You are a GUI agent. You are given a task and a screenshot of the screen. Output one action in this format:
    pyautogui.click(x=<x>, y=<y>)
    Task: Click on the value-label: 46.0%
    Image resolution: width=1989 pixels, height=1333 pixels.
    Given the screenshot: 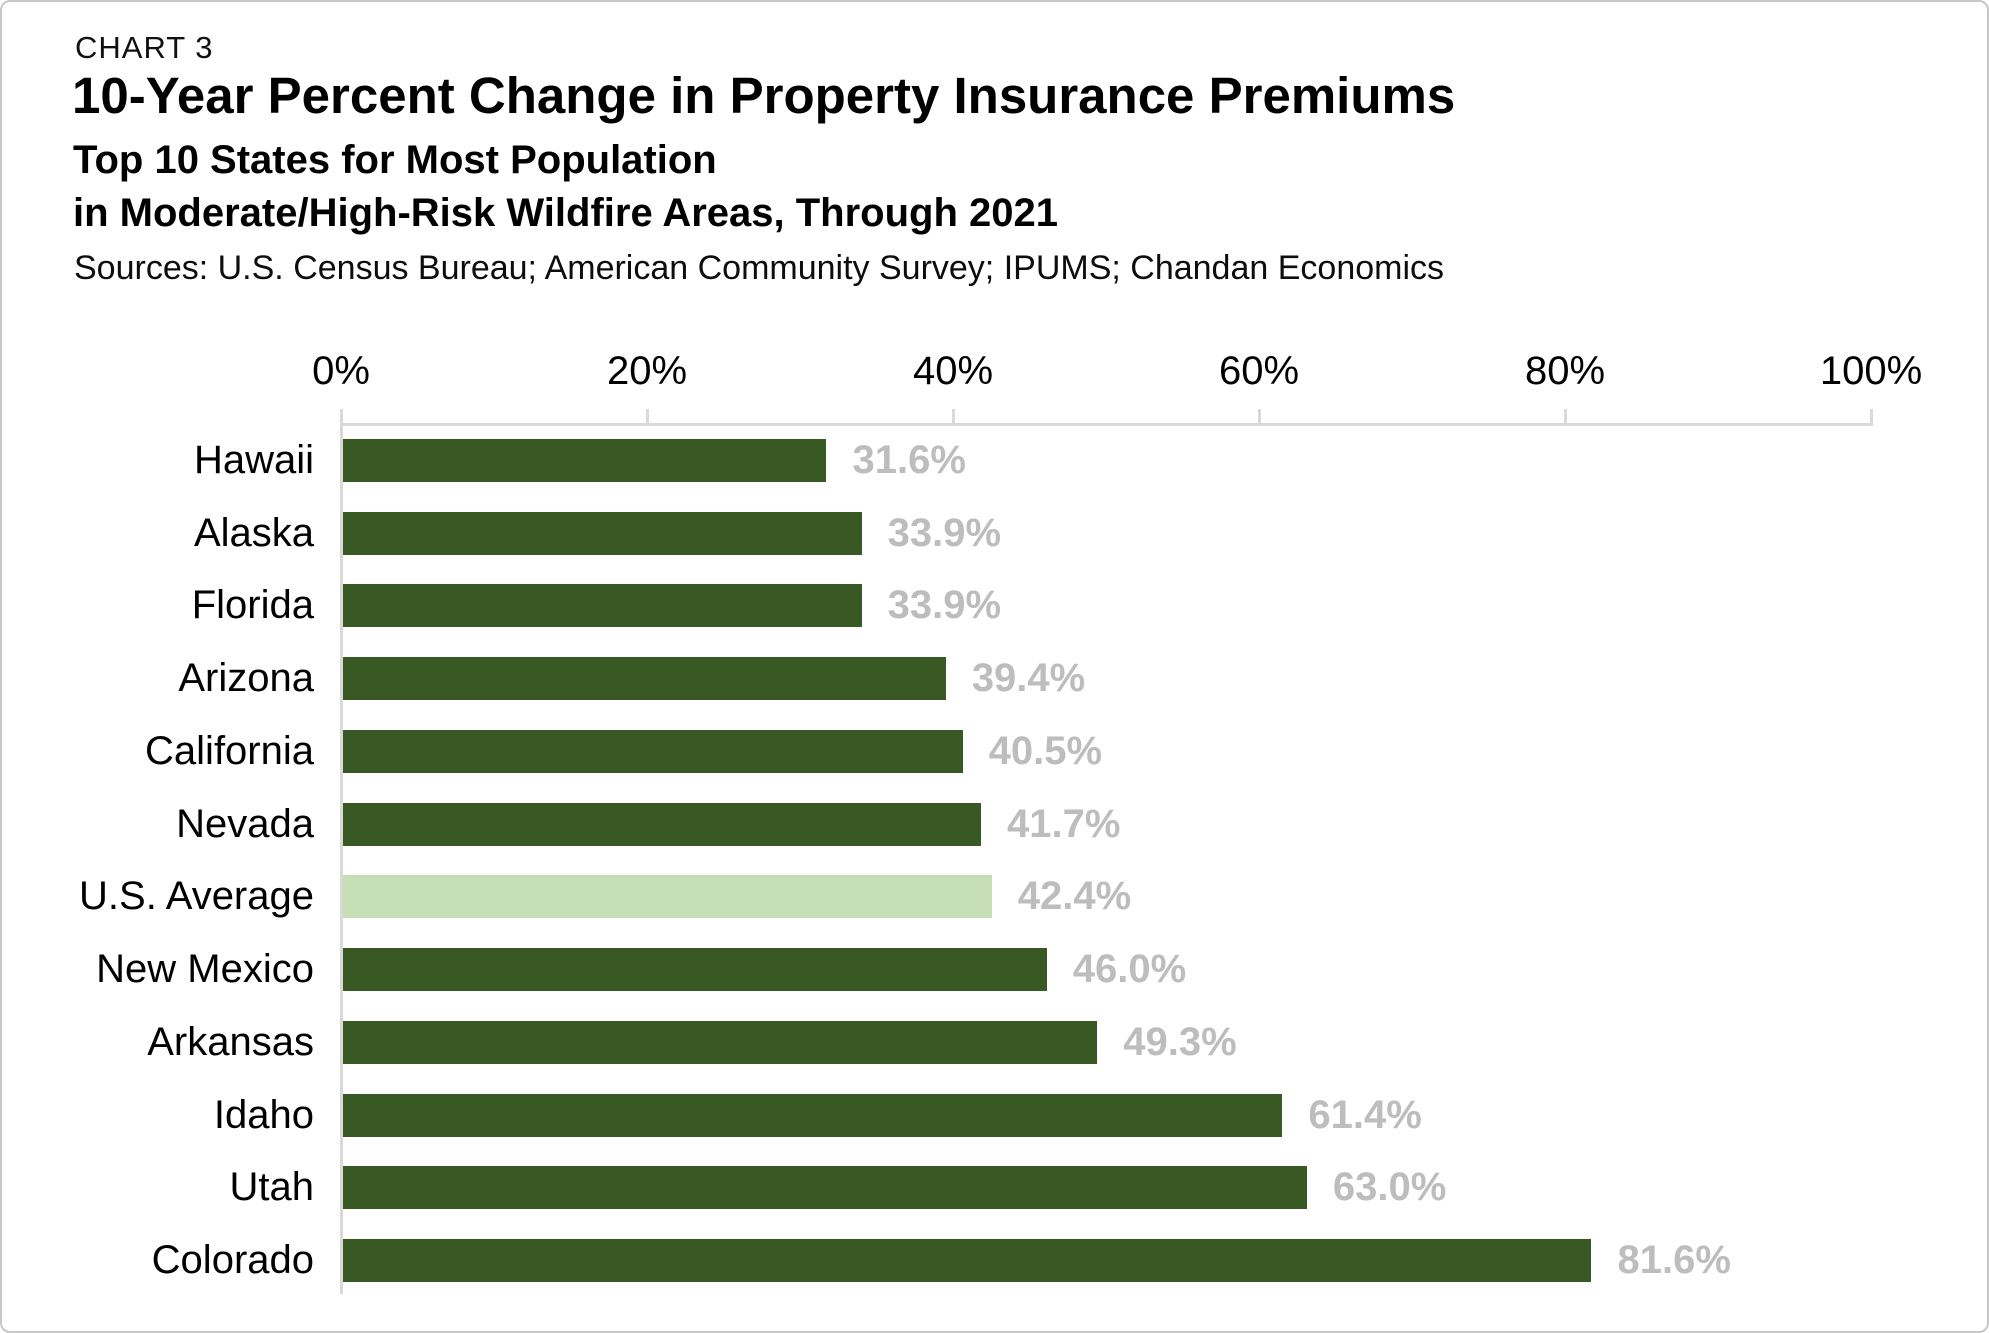 What is the action you would take?
    pyautogui.click(x=1129, y=969)
    